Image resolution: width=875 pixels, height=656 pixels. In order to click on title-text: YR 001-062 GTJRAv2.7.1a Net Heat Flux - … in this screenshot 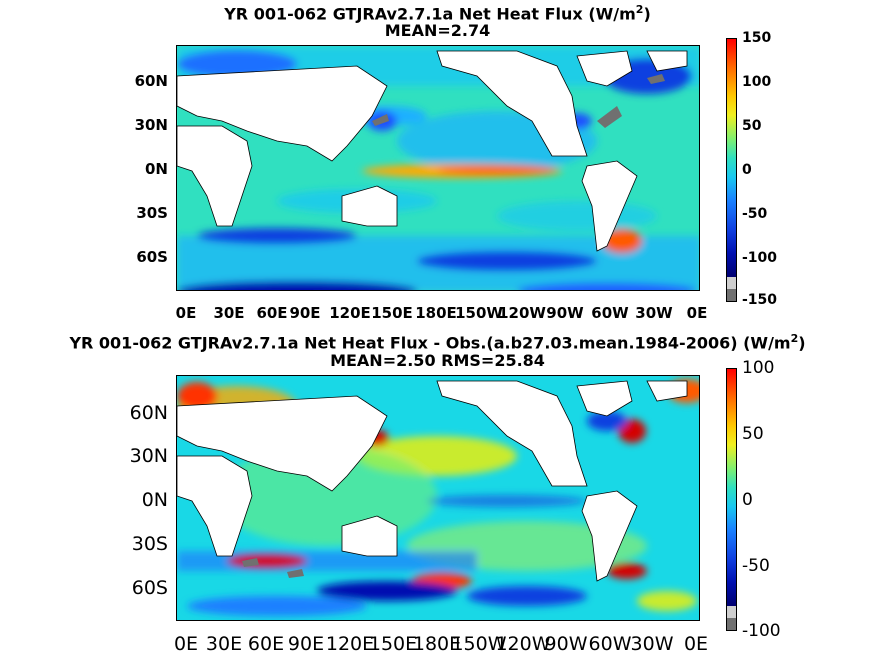, I will do `click(430, 343)`.